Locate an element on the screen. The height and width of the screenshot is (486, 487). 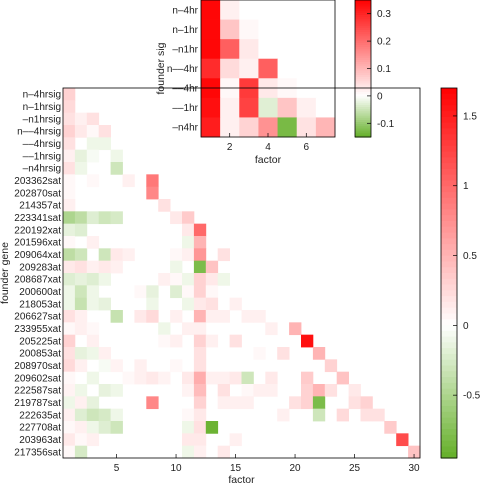
main-x-tick-label: 25 is located at coordinates (355, 468).